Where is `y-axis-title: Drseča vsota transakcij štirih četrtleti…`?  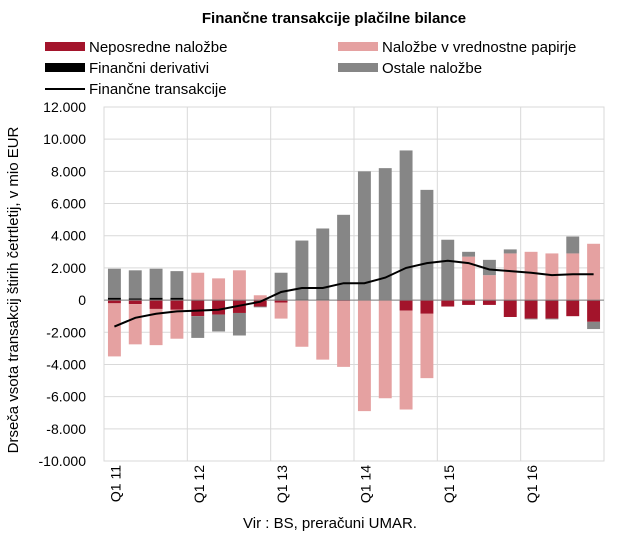
y-axis-title: Drseča vsota transakcij štirih četrtleti… is located at coordinates (13, 289).